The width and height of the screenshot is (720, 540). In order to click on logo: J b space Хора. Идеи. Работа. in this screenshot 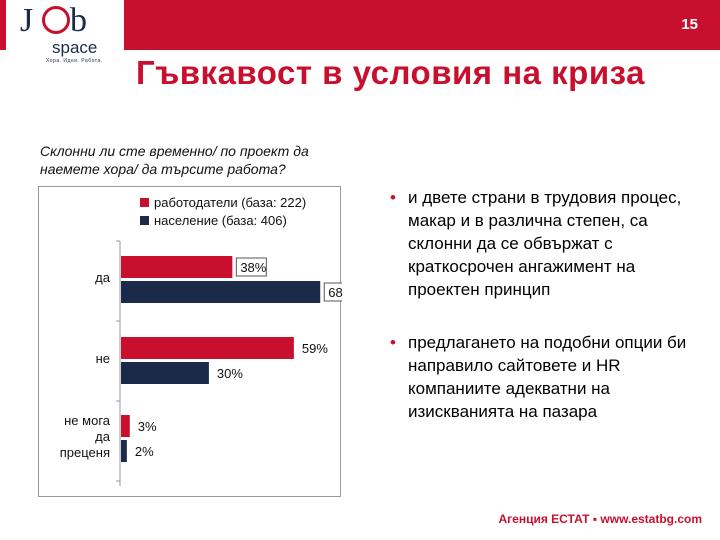, I will do `click(65, 34)`.